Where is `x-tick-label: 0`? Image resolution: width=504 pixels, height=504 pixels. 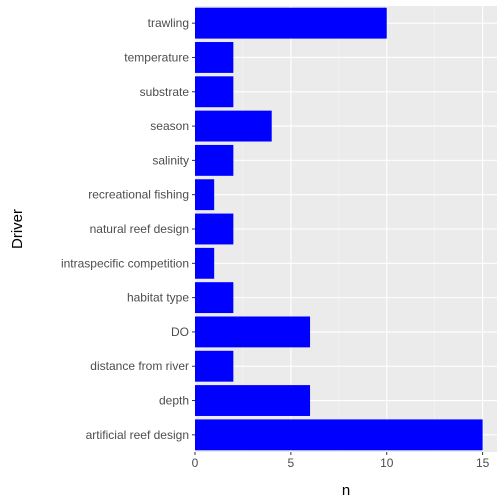
x-tick-label: 0 is located at coordinates (195, 463).